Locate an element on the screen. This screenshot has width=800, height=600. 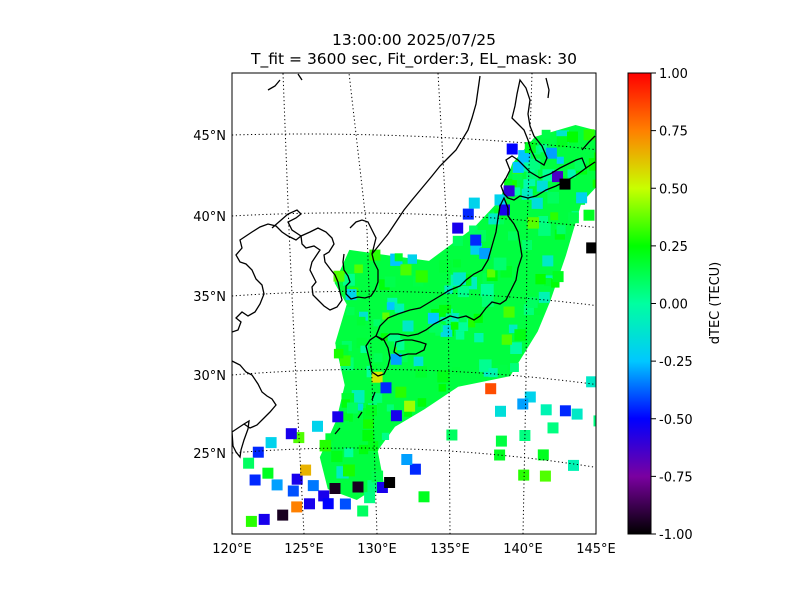
coastline-korea is located at coordinates (339, 265).